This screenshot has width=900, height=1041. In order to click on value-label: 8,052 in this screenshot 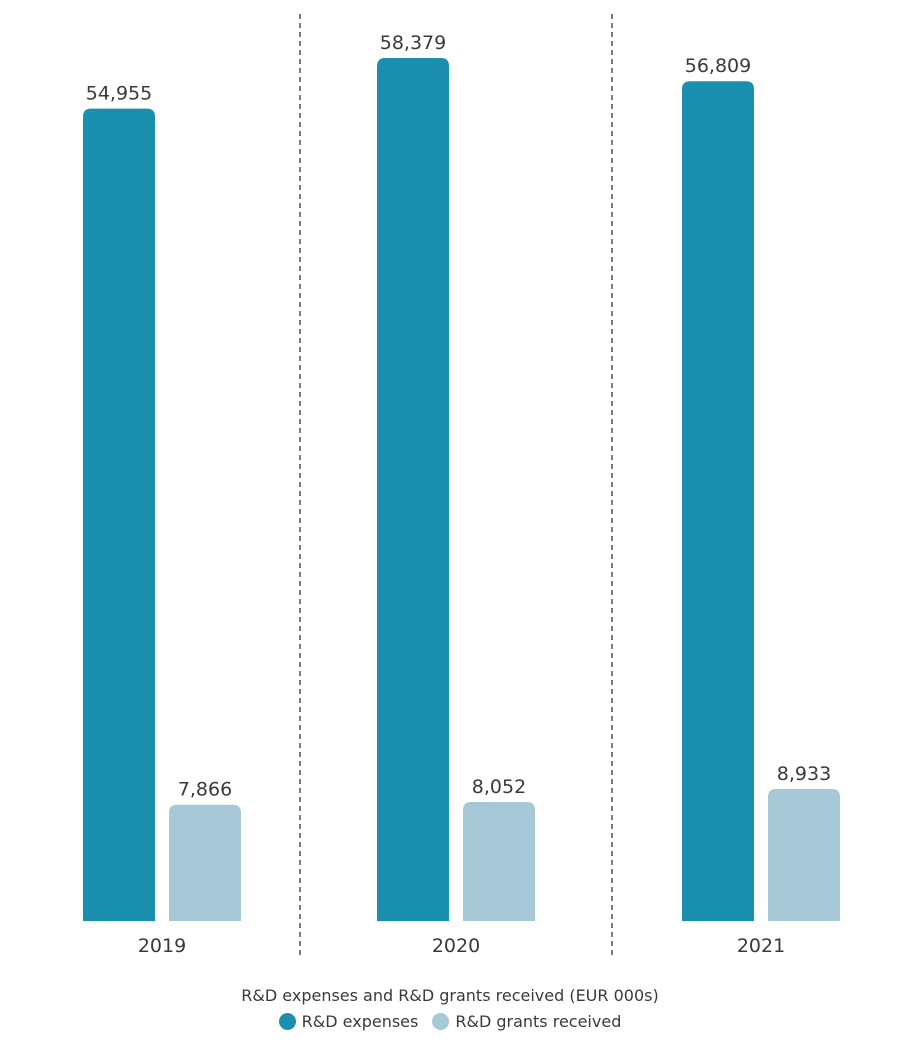, I will do `click(499, 787)`.